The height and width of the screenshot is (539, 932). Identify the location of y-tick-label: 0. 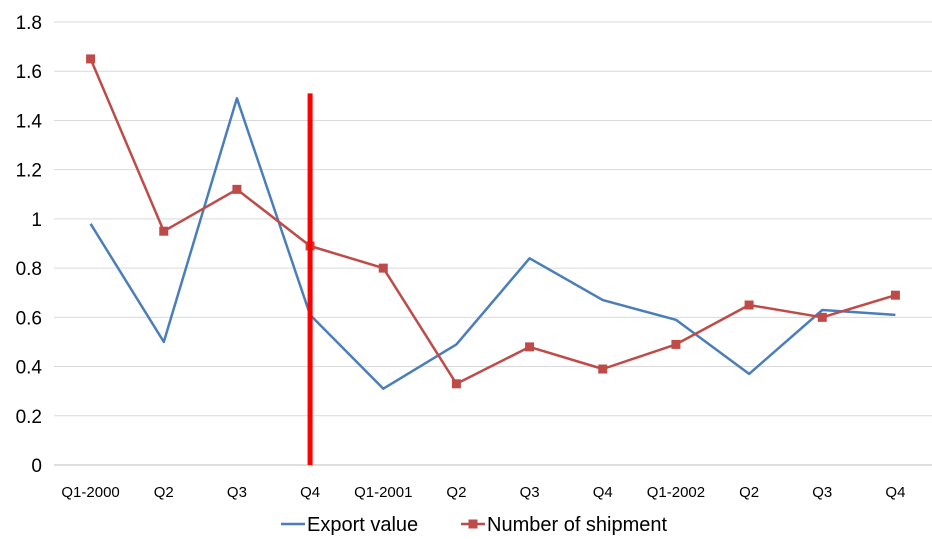
(36, 466).